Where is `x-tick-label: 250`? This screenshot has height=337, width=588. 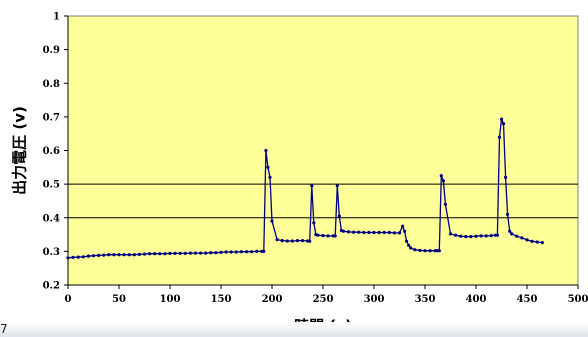 x-tick-label: 250 is located at coordinates (323, 299).